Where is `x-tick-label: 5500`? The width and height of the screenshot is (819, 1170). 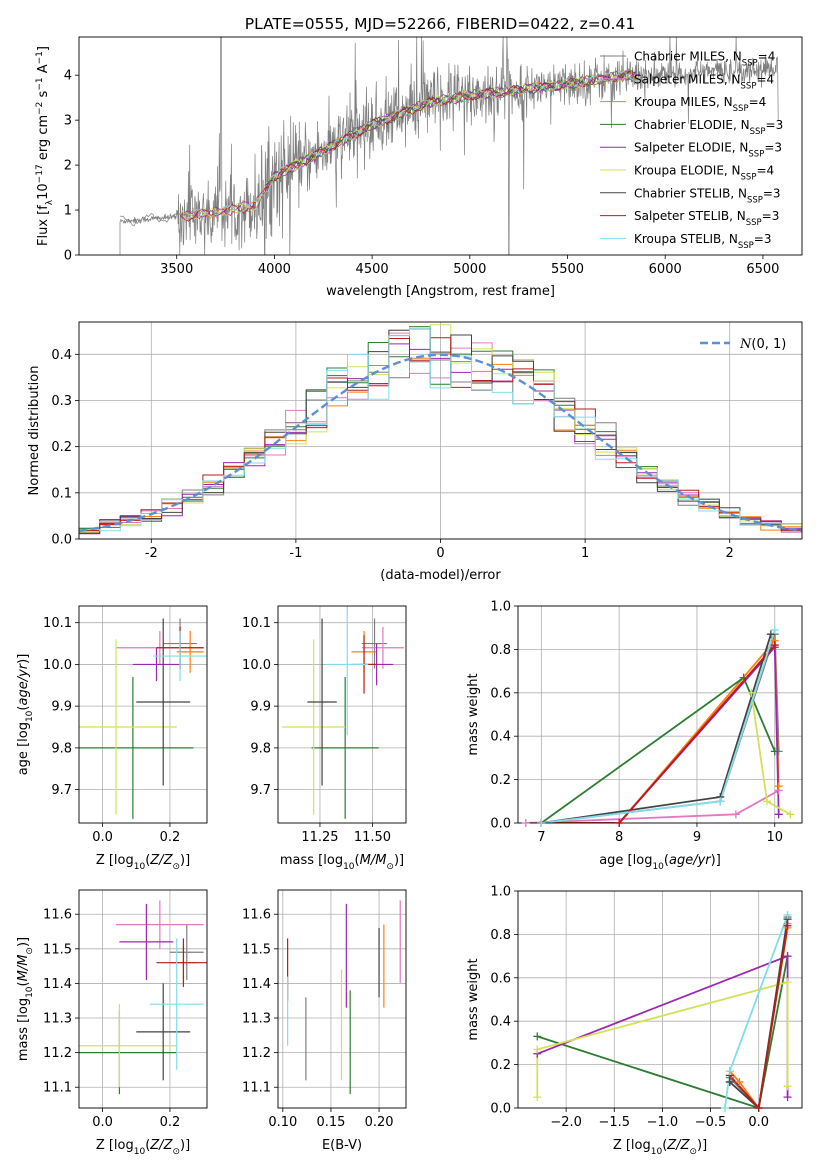
x-tick-label: 5500 is located at coordinates (567, 269).